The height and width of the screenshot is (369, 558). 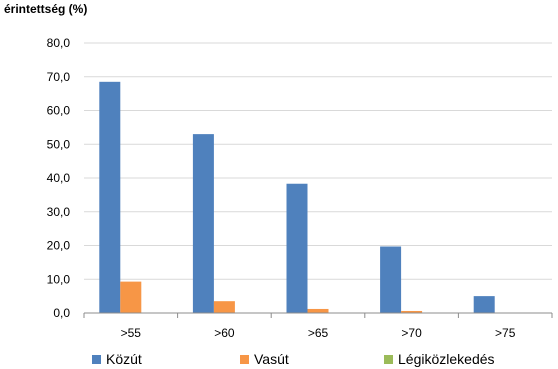 I want to click on y-tick-label: 80,0, so click(x=59, y=43).